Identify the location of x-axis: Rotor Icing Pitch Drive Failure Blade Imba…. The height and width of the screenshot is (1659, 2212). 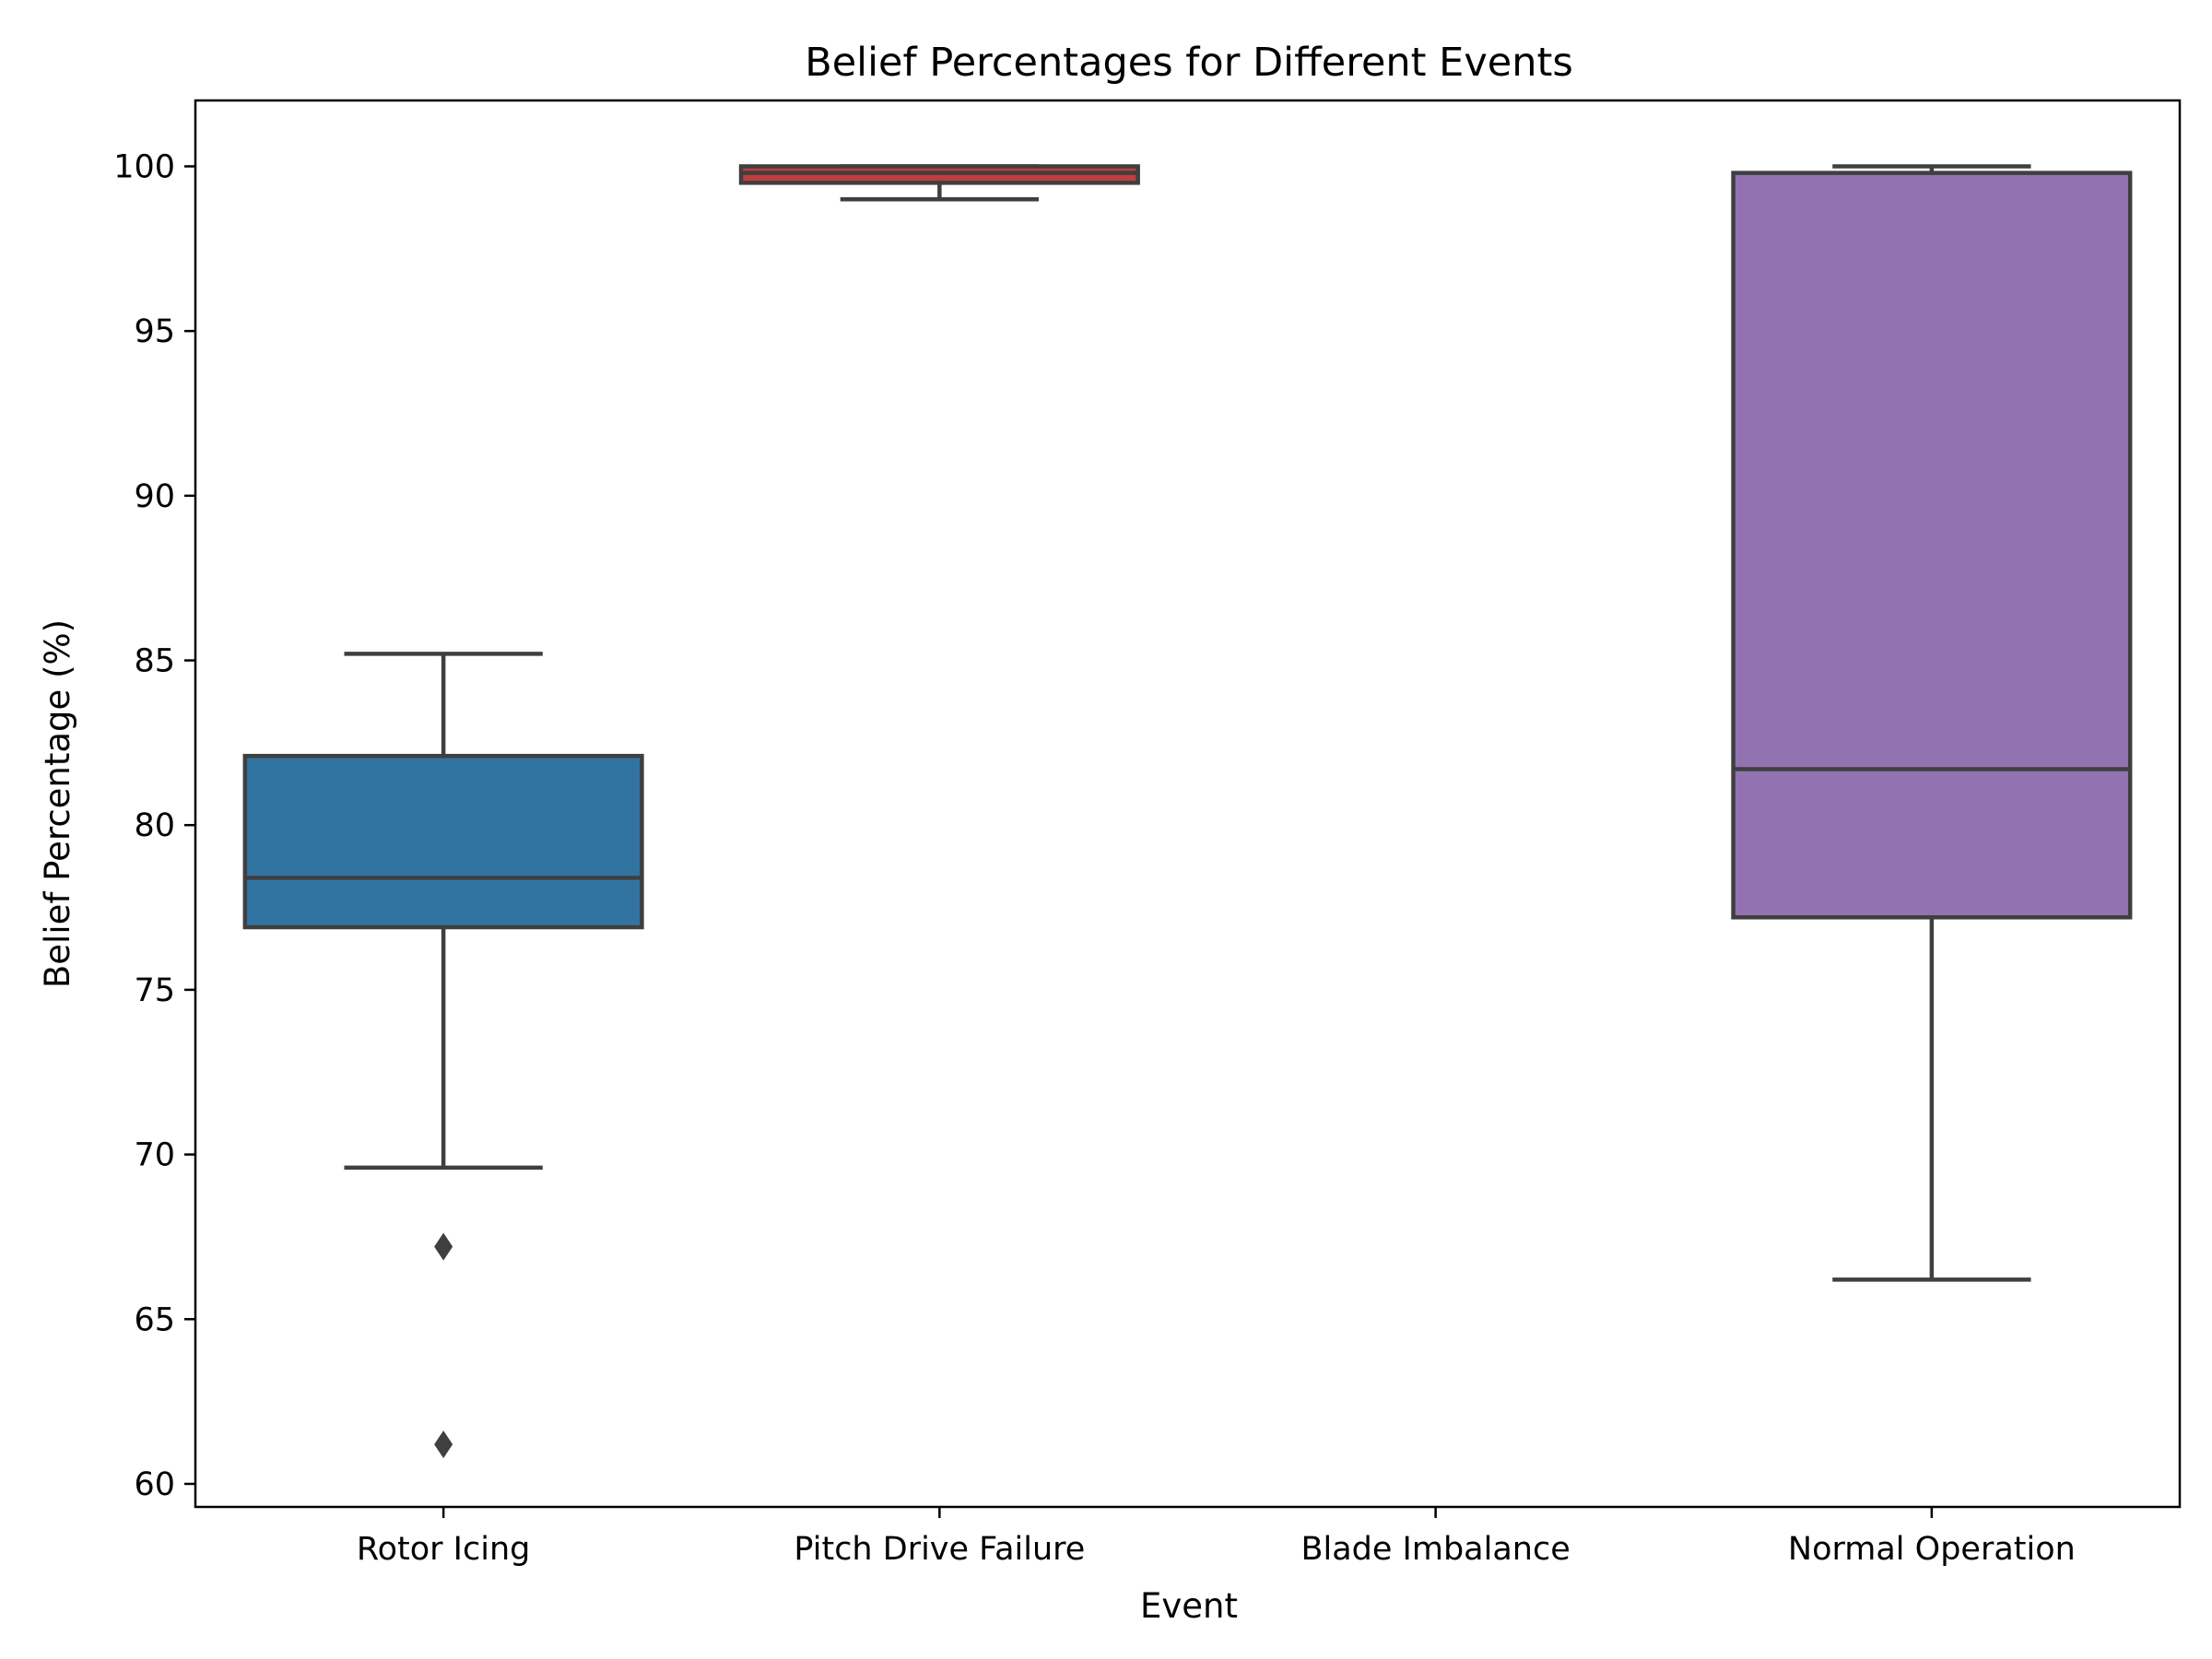
(1216, 1537).